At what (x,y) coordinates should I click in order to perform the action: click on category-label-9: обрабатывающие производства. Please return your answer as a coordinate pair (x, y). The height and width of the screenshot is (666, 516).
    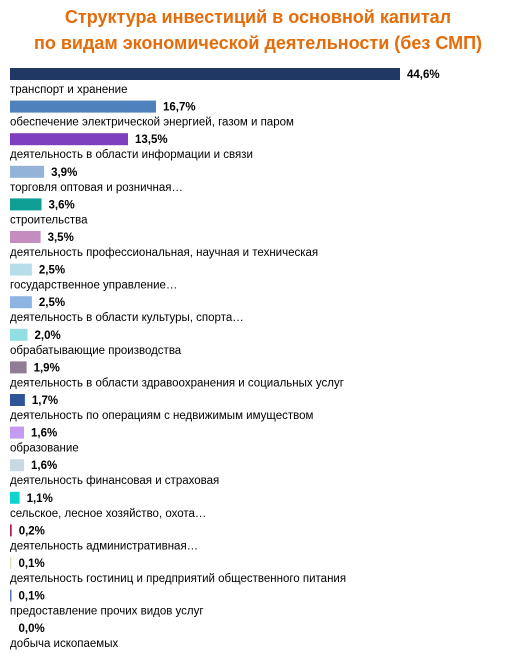
    Looking at the image, I should click on (96, 351).